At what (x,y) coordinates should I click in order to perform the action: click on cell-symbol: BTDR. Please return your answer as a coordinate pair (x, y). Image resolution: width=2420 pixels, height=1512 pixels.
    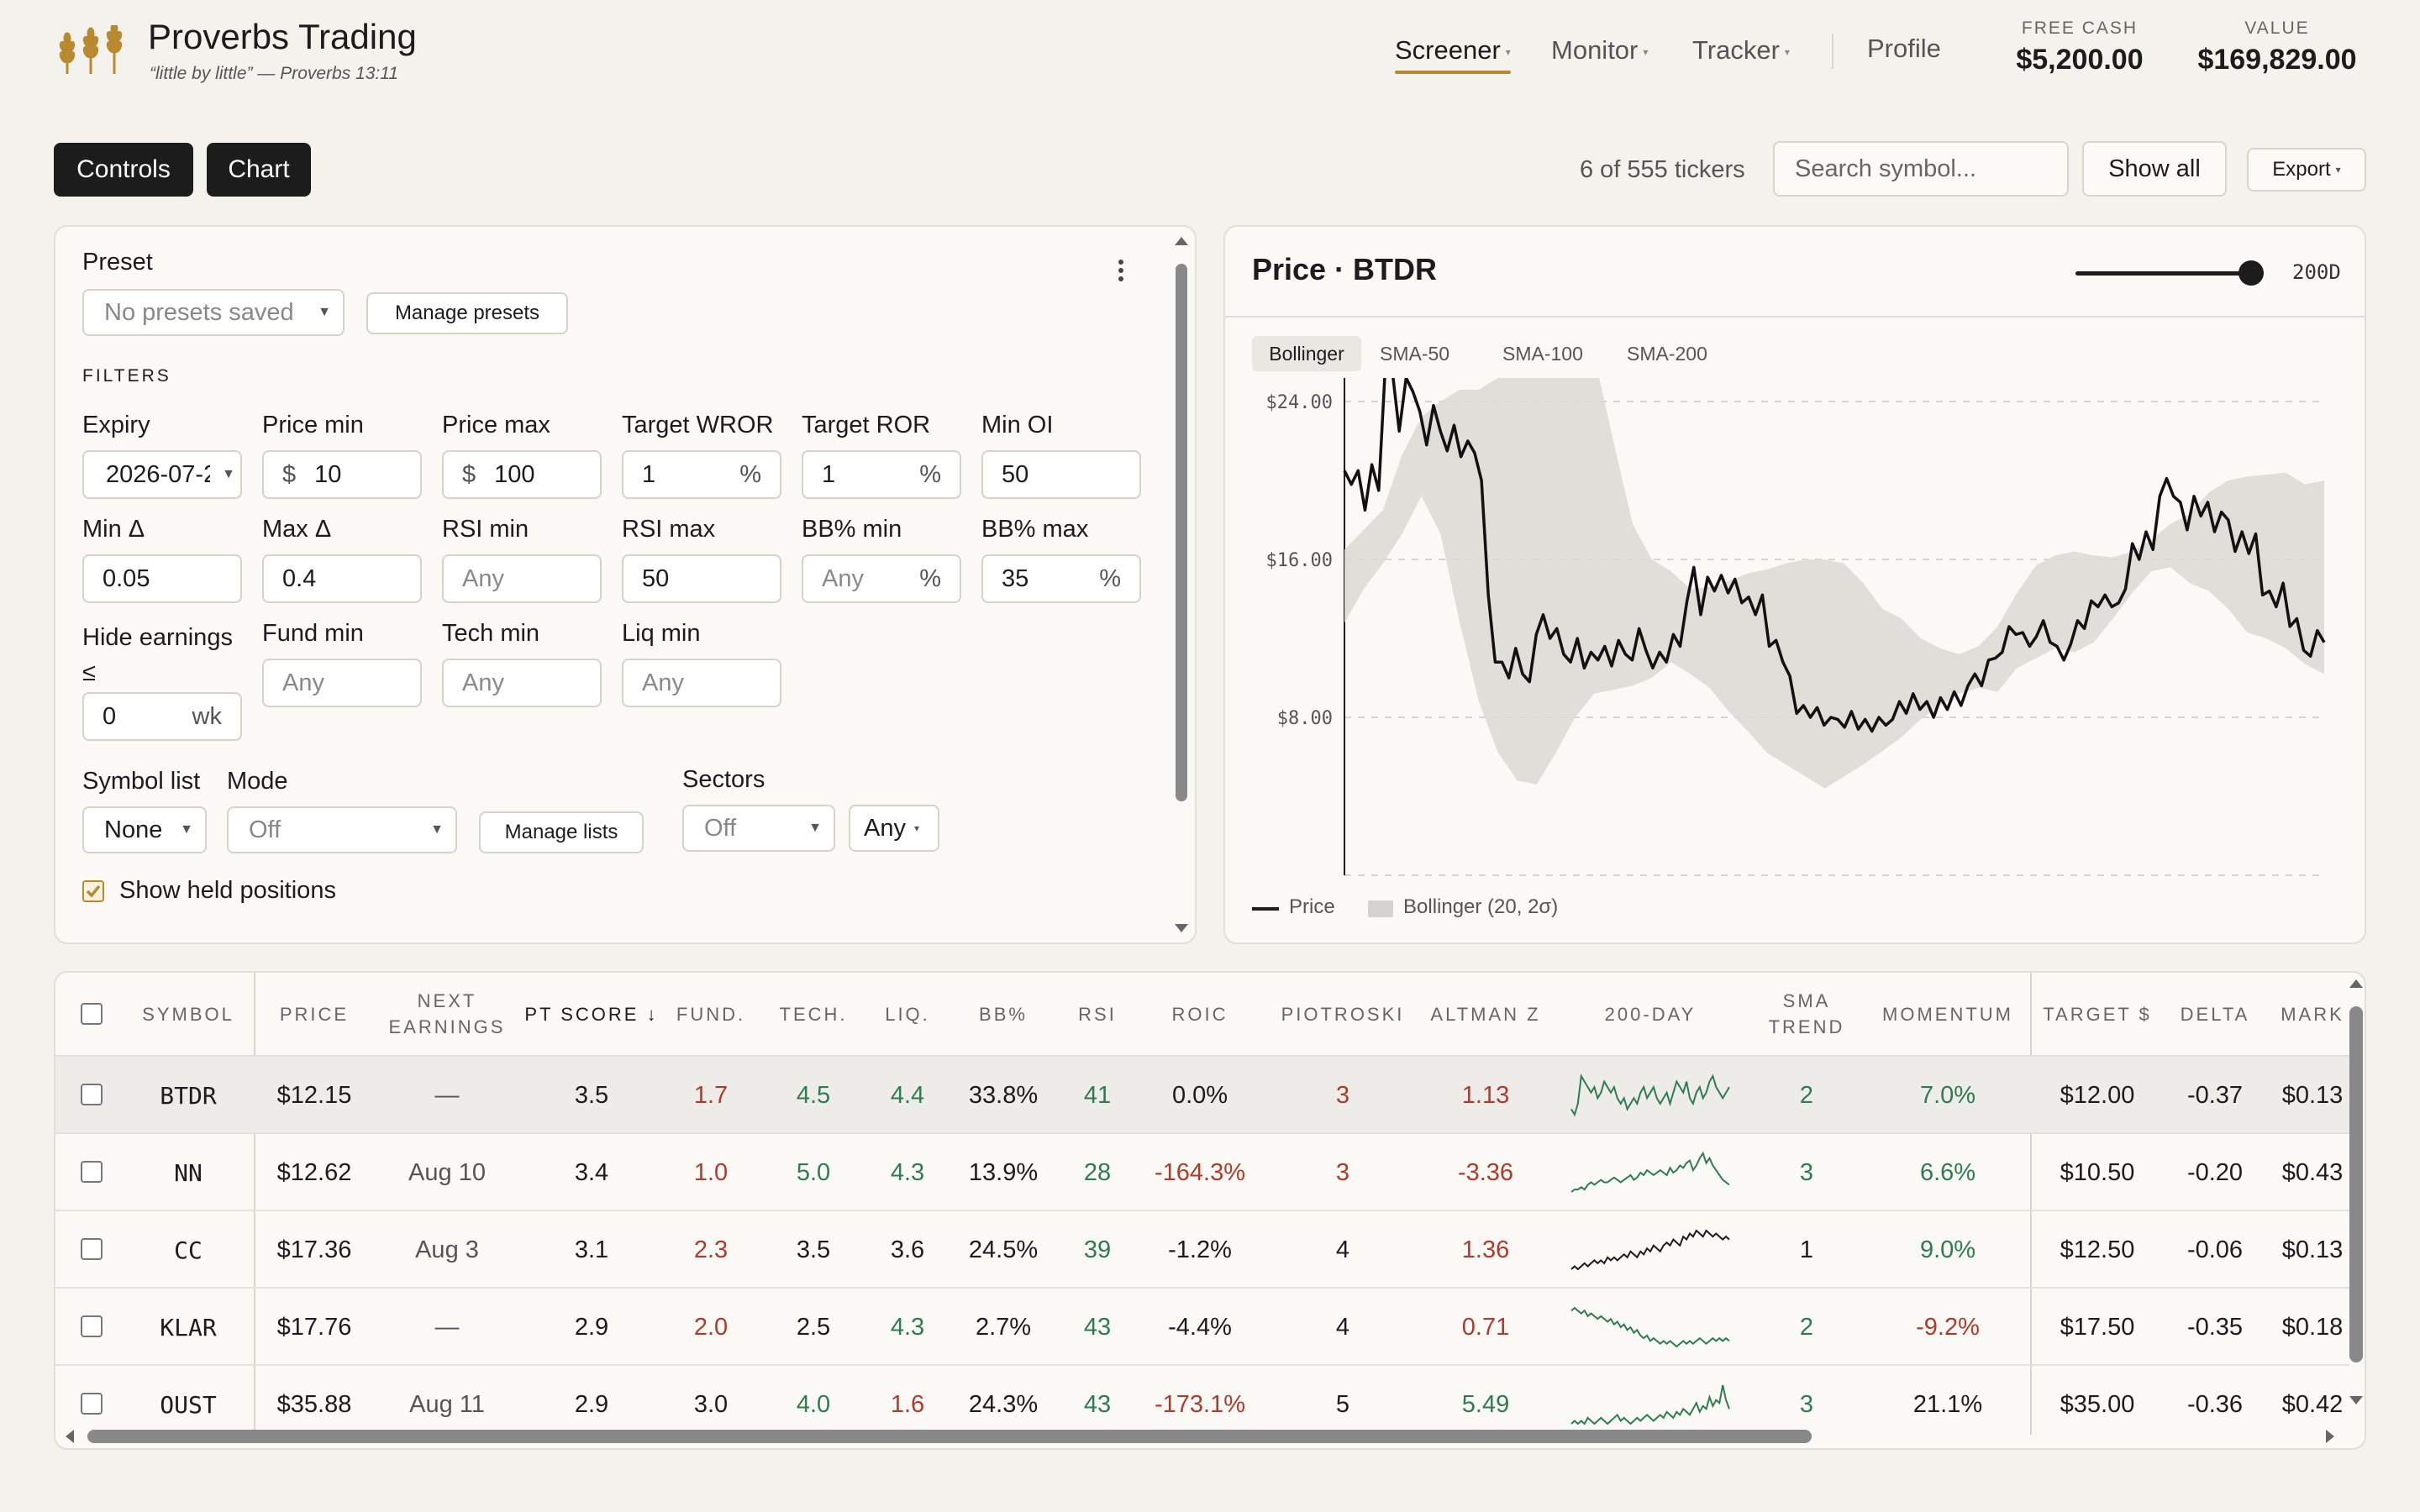
    Looking at the image, I should click on (188, 1095).